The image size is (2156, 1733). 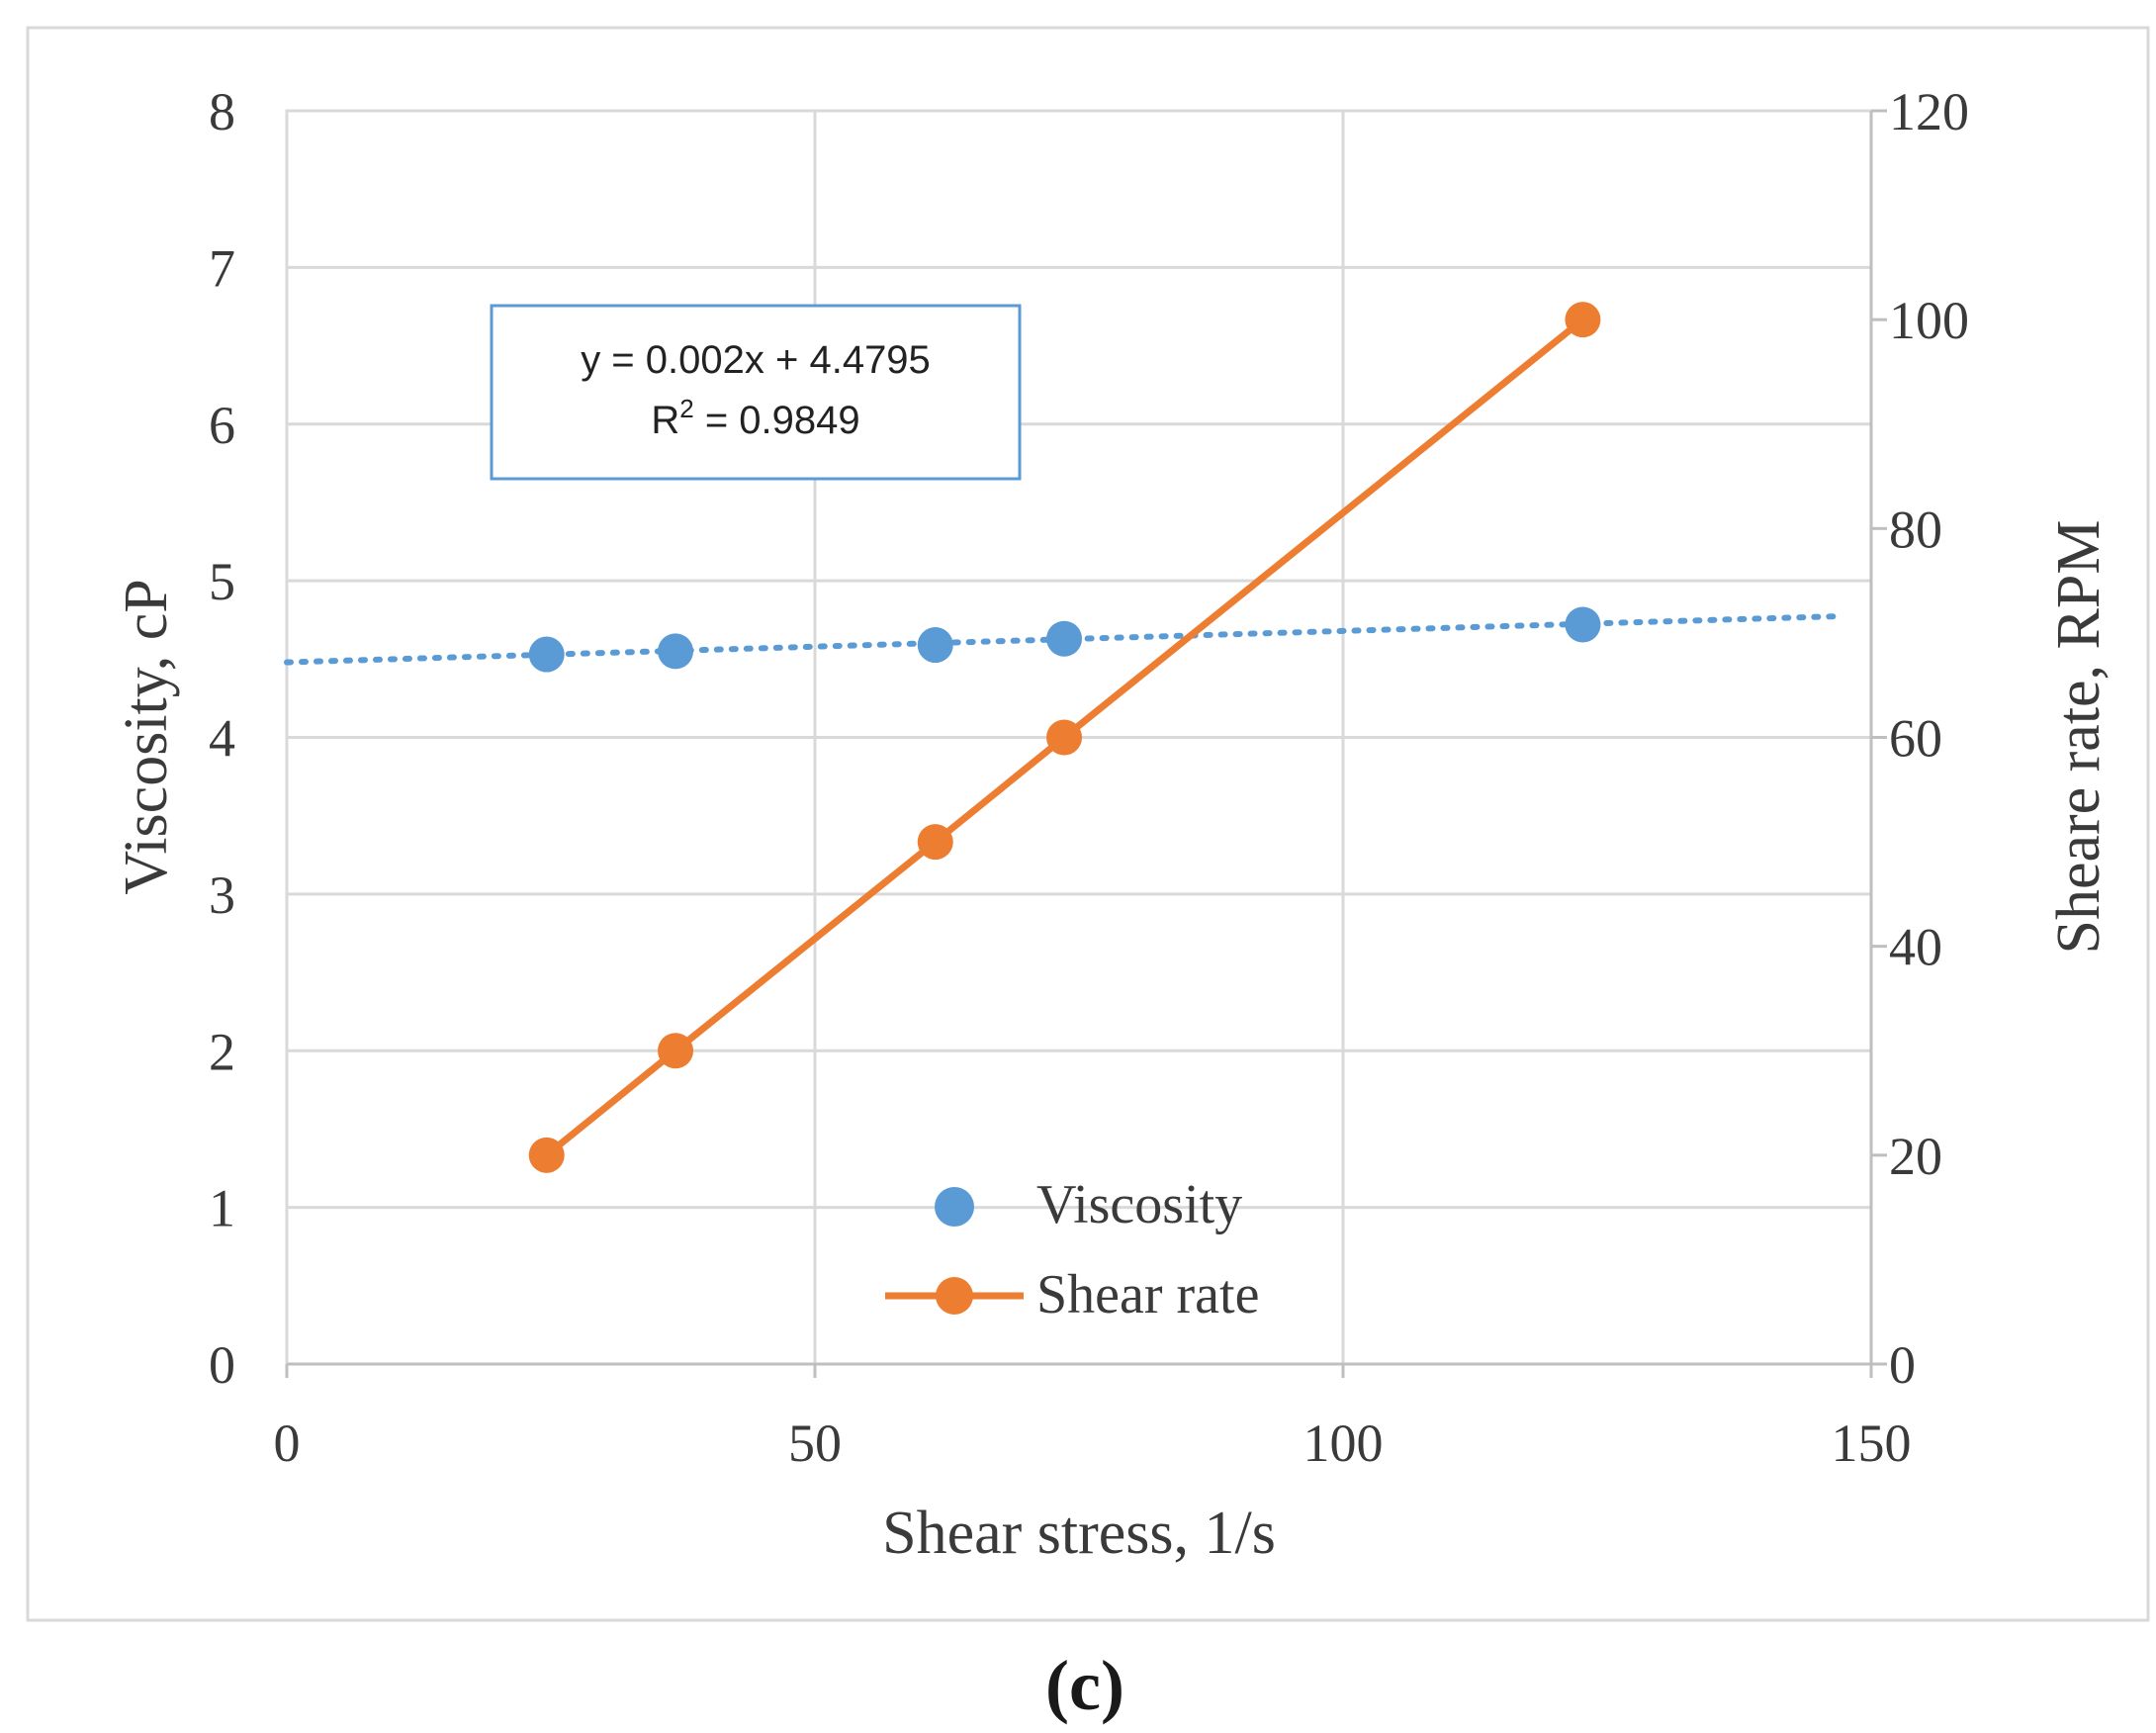 I want to click on r2-exponent: 2, so click(x=686, y=408).